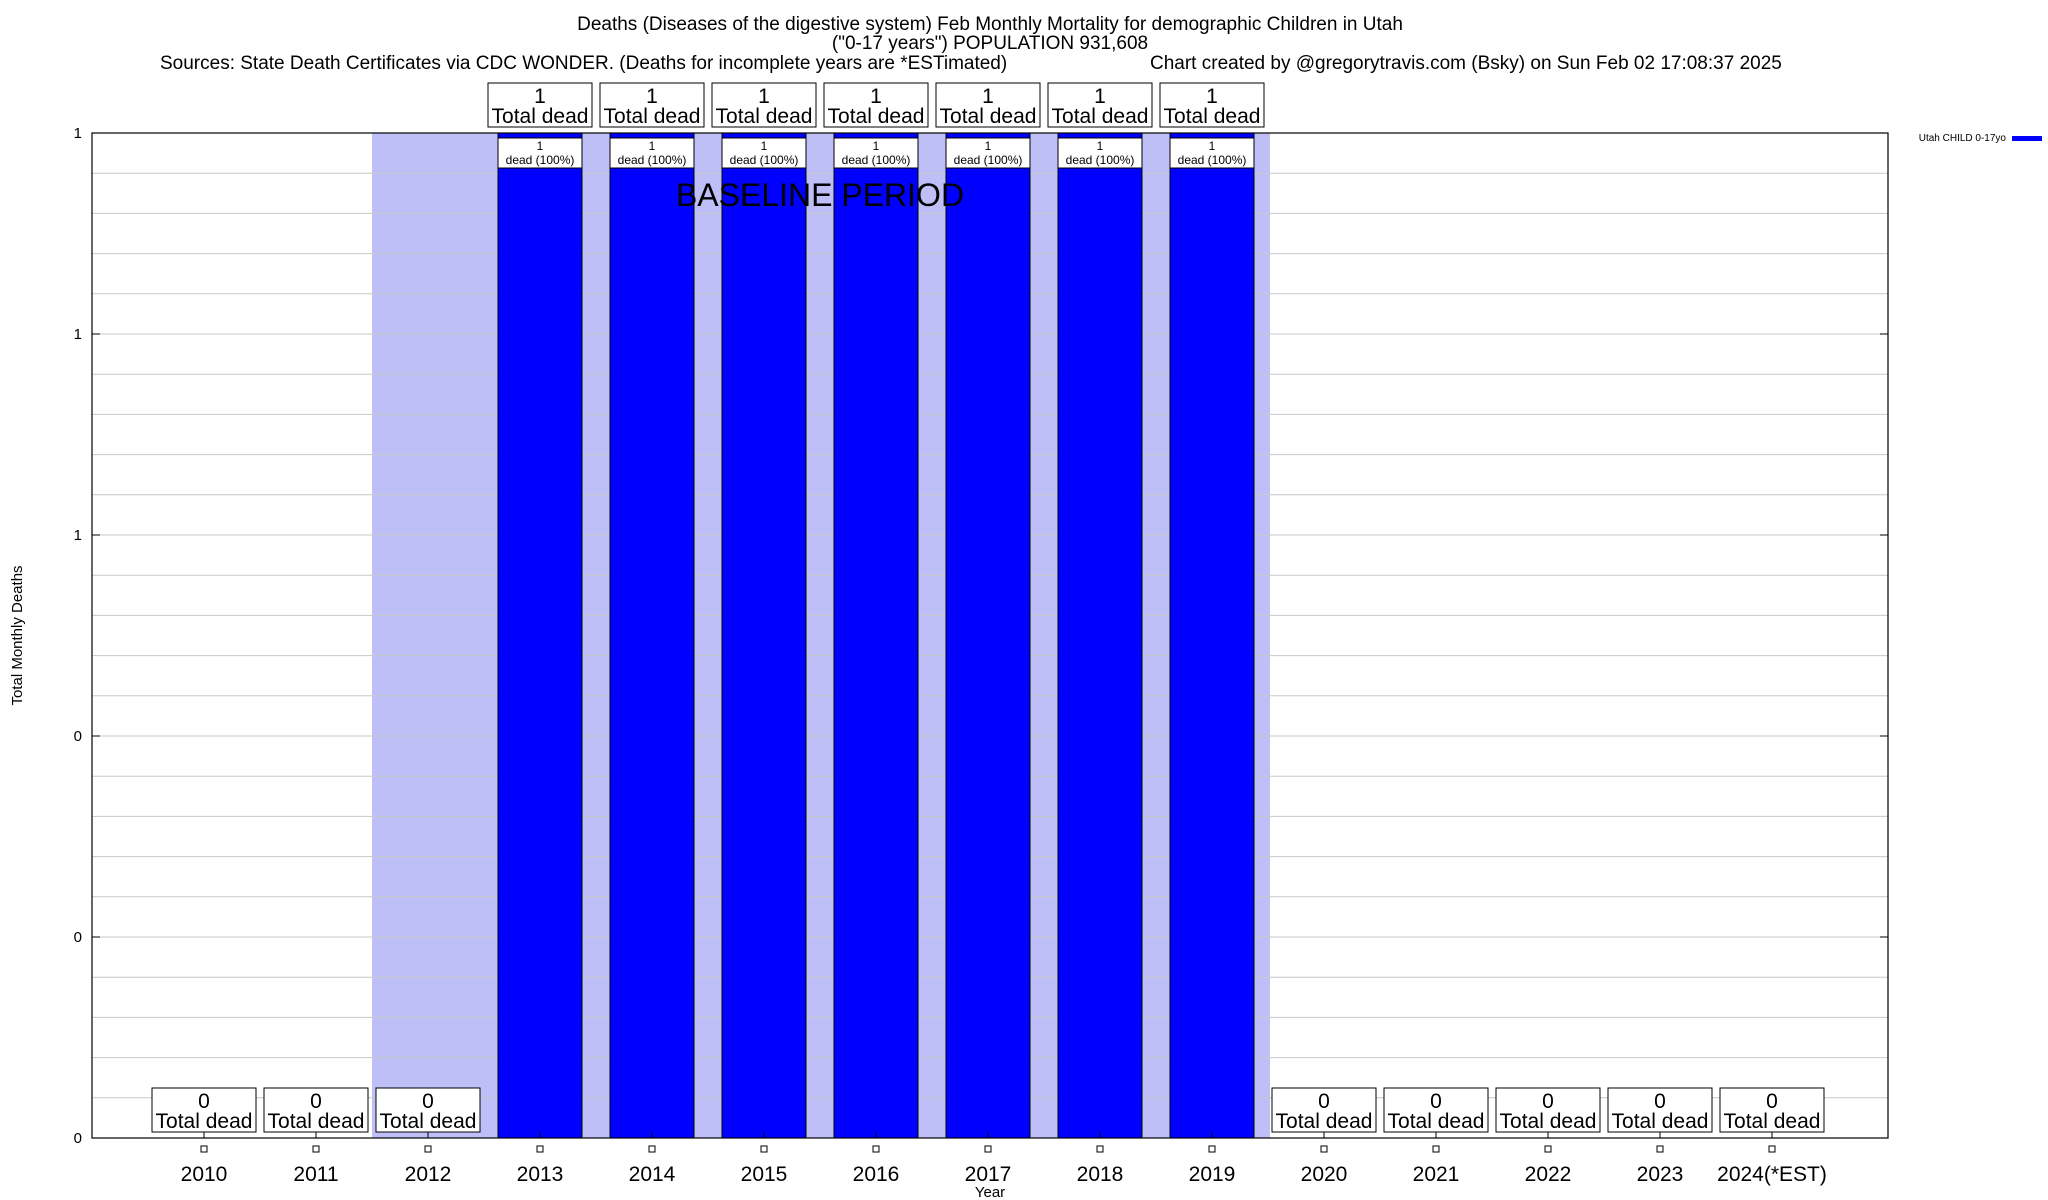 The width and height of the screenshot is (2048, 1200). I want to click on total-box-2013, so click(540, 105).